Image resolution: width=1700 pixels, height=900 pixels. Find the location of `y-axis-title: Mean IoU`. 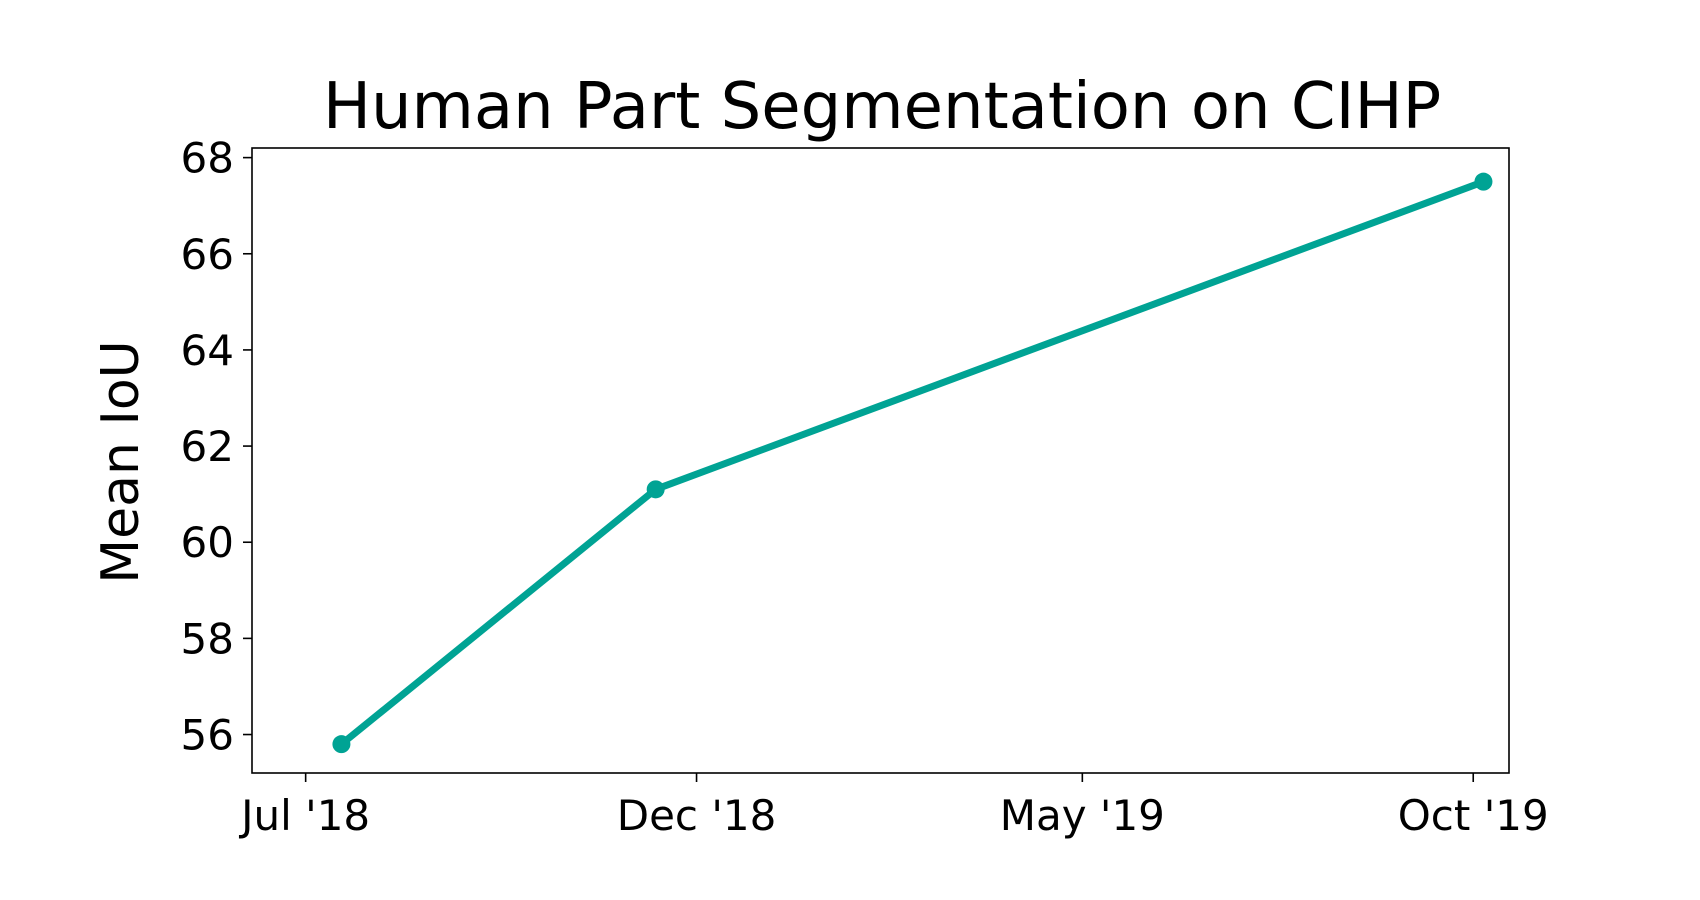

y-axis-title: Mean IoU is located at coordinates (121, 461).